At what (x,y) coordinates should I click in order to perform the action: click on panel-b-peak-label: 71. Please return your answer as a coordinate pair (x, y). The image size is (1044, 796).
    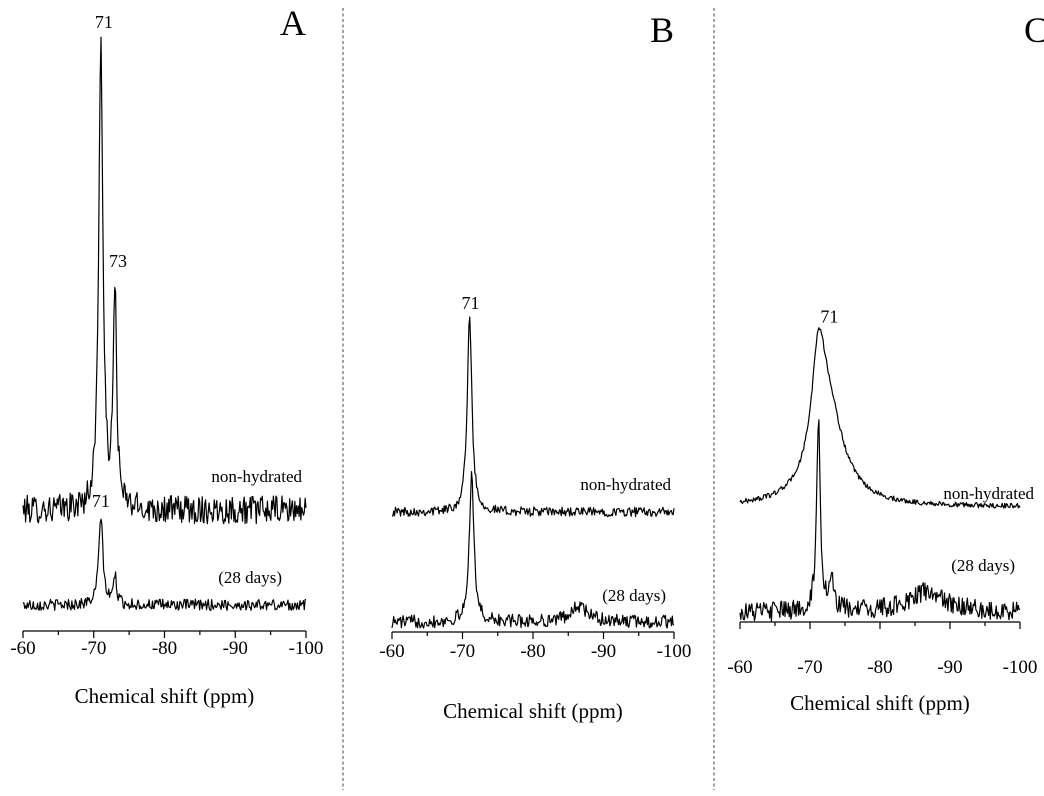
    Looking at the image, I should click on (471, 303).